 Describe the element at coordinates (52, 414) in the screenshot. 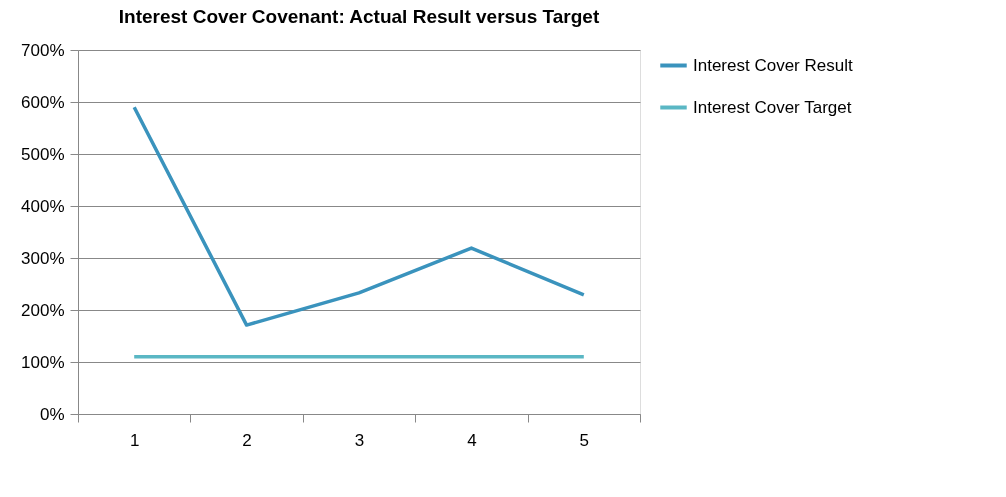

I see `y-tick-label: 0%` at that location.